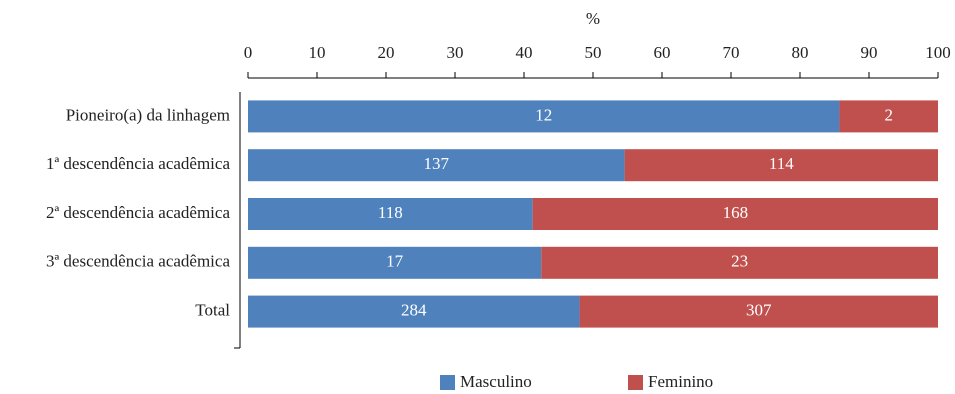 The width and height of the screenshot is (955, 394). What do you see at coordinates (386, 52) in the screenshot?
I see `x-tick-label: 20` at bounding box center [386, 52].